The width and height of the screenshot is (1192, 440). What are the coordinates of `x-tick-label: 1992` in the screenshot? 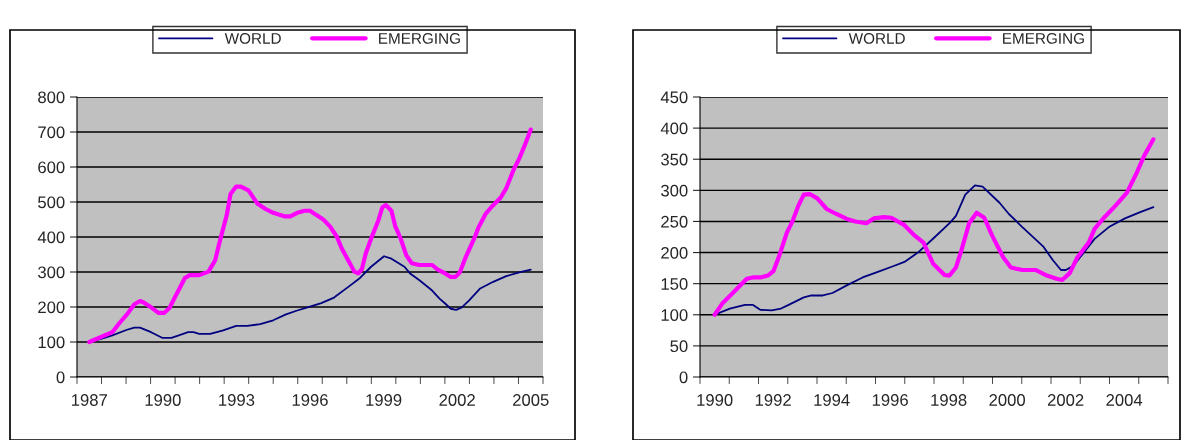 It's located at (773, 400).